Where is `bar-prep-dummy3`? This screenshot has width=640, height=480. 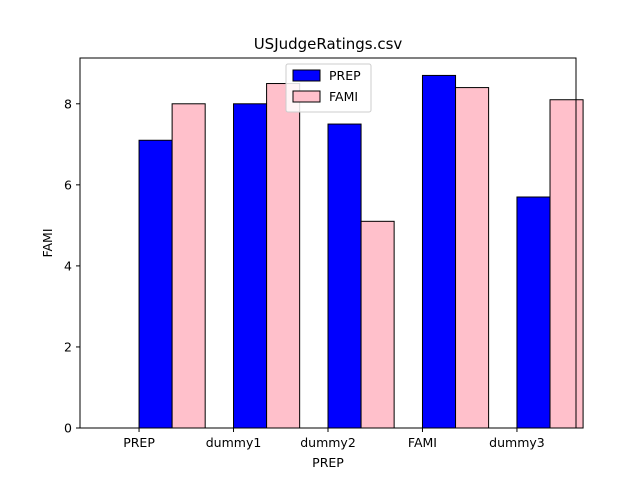 bar-prep-dummy3 is located at coordinates (533, 312).